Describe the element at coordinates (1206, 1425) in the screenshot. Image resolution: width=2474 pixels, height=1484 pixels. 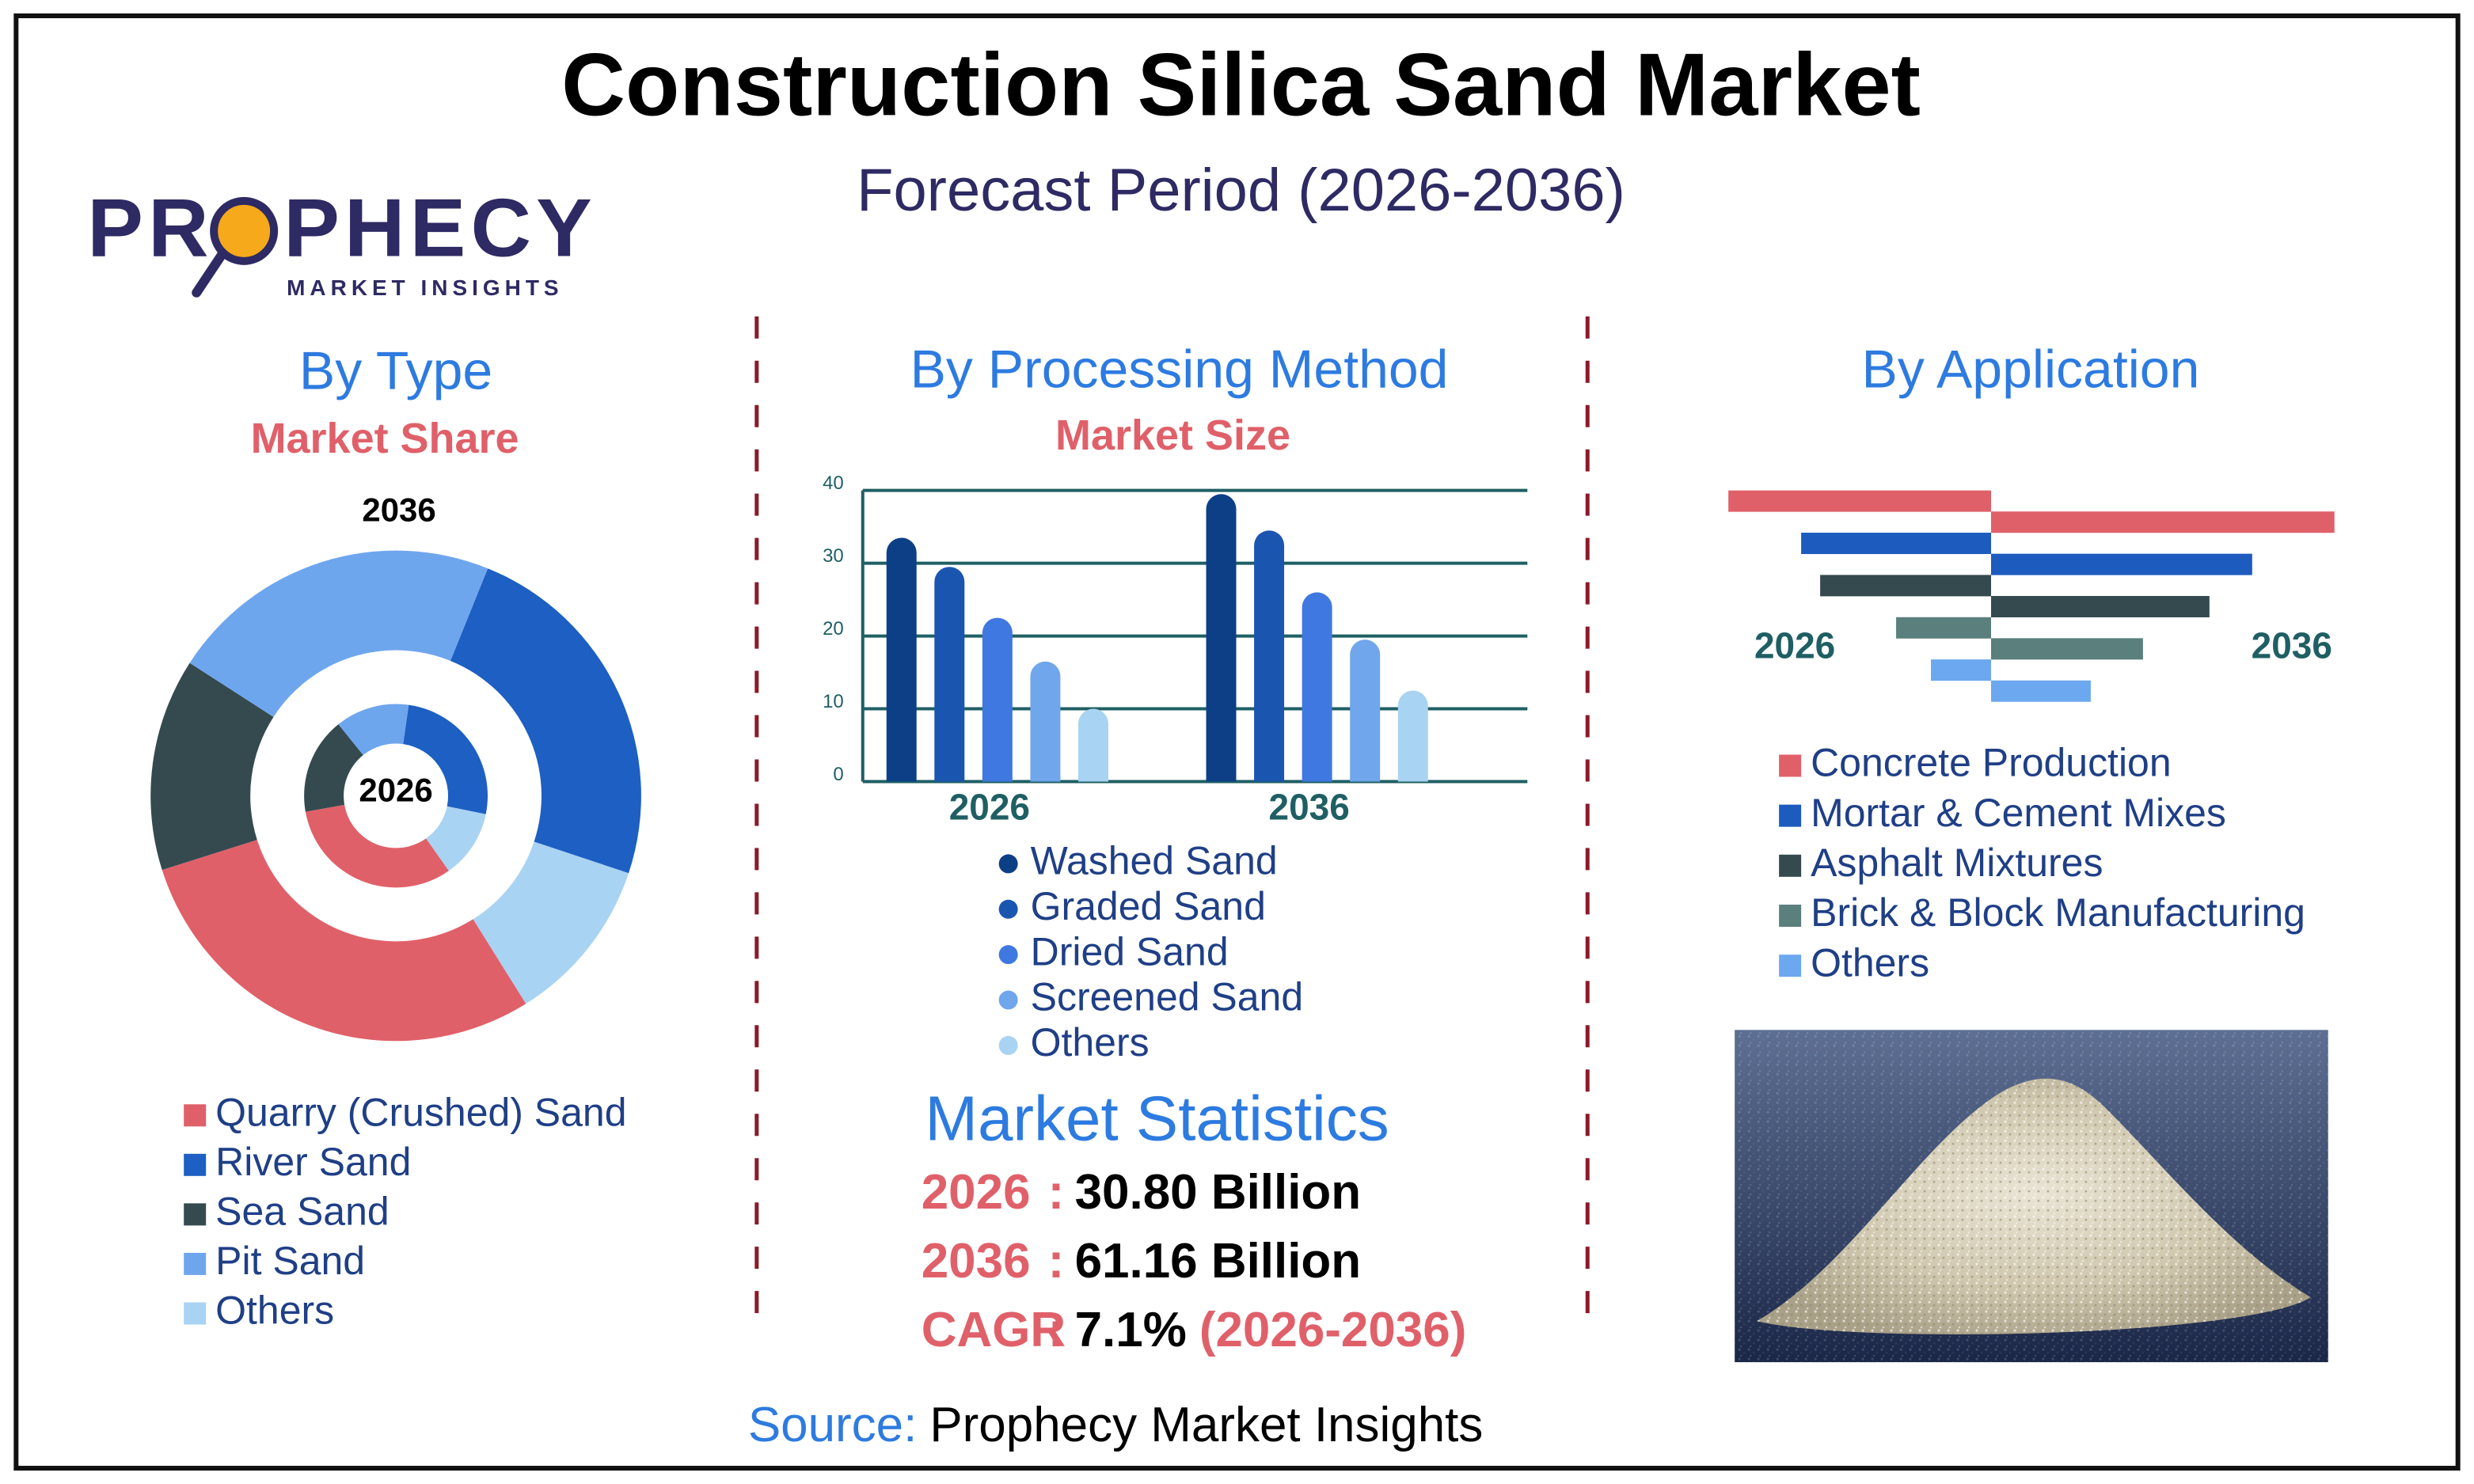
I see `source-text: Prophecy Market Insights` at that location.